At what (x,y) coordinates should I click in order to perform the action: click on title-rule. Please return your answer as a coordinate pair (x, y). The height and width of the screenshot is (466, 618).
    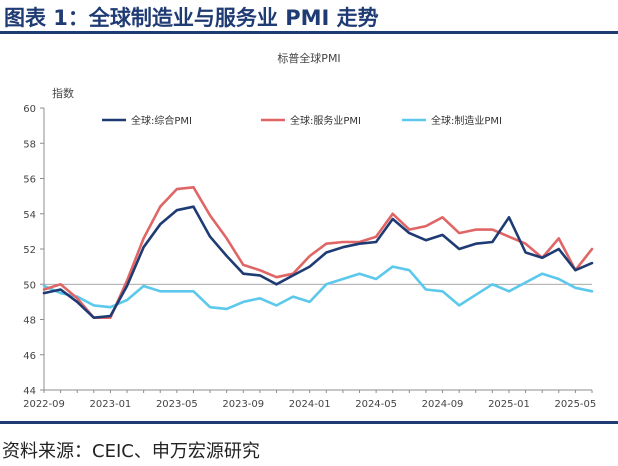
    Looking at the image, I should click on (309, 32).